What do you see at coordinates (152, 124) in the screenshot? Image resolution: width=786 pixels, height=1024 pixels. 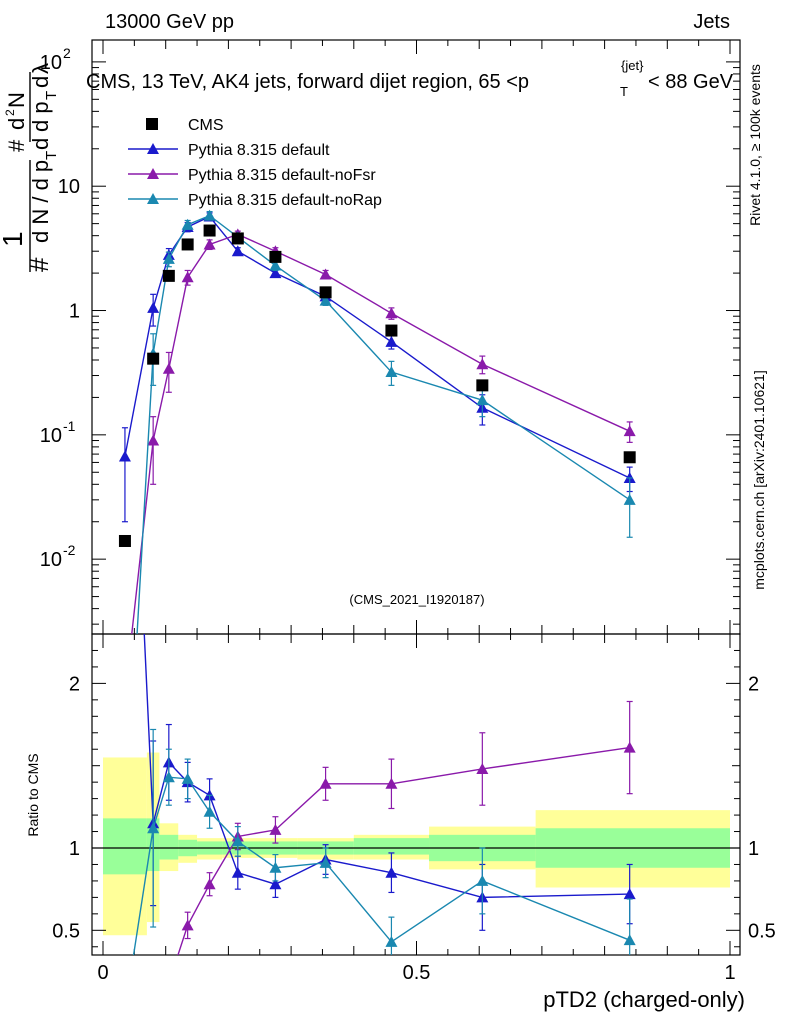 I see `legend-marker-data` at bounding box center [152, 124].